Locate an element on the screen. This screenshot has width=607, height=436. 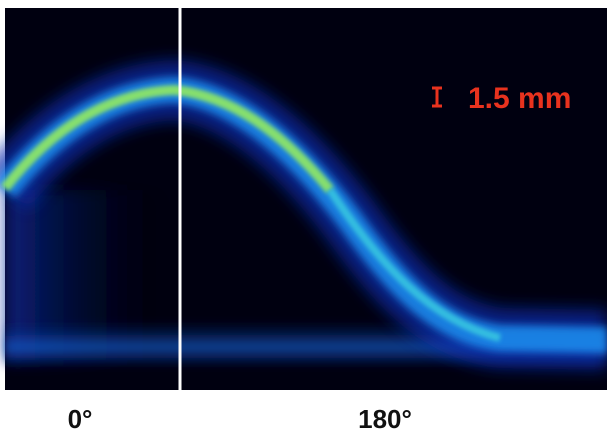
angle-label: 0° is located at coordinates (80, 419).